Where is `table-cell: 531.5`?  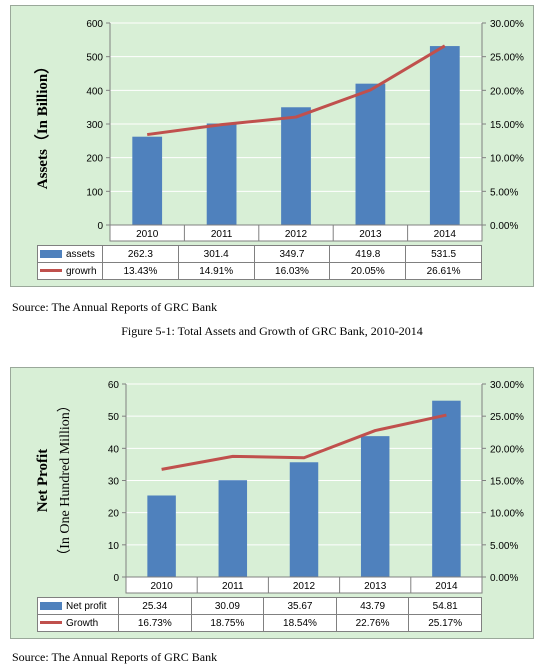 table-cell: 531.5 is located at coordinates (443, 254).